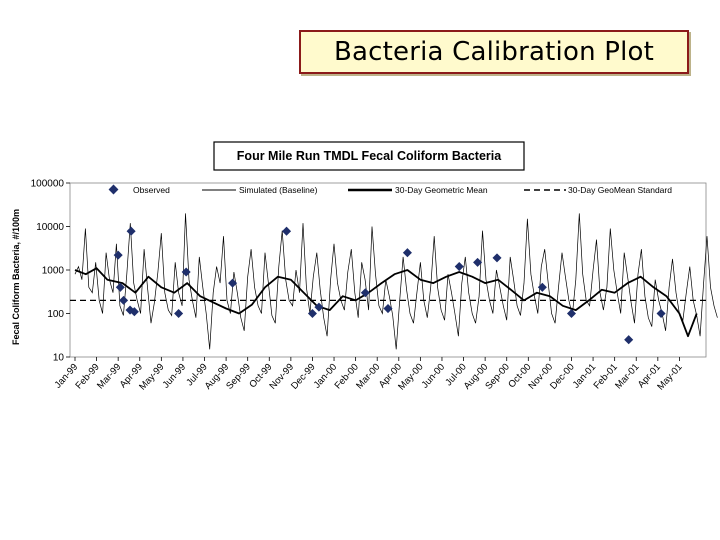  Describe the element at coordinates (497, 377) in the screenshot. I see `x-tick-label: Sep-00` at that location.